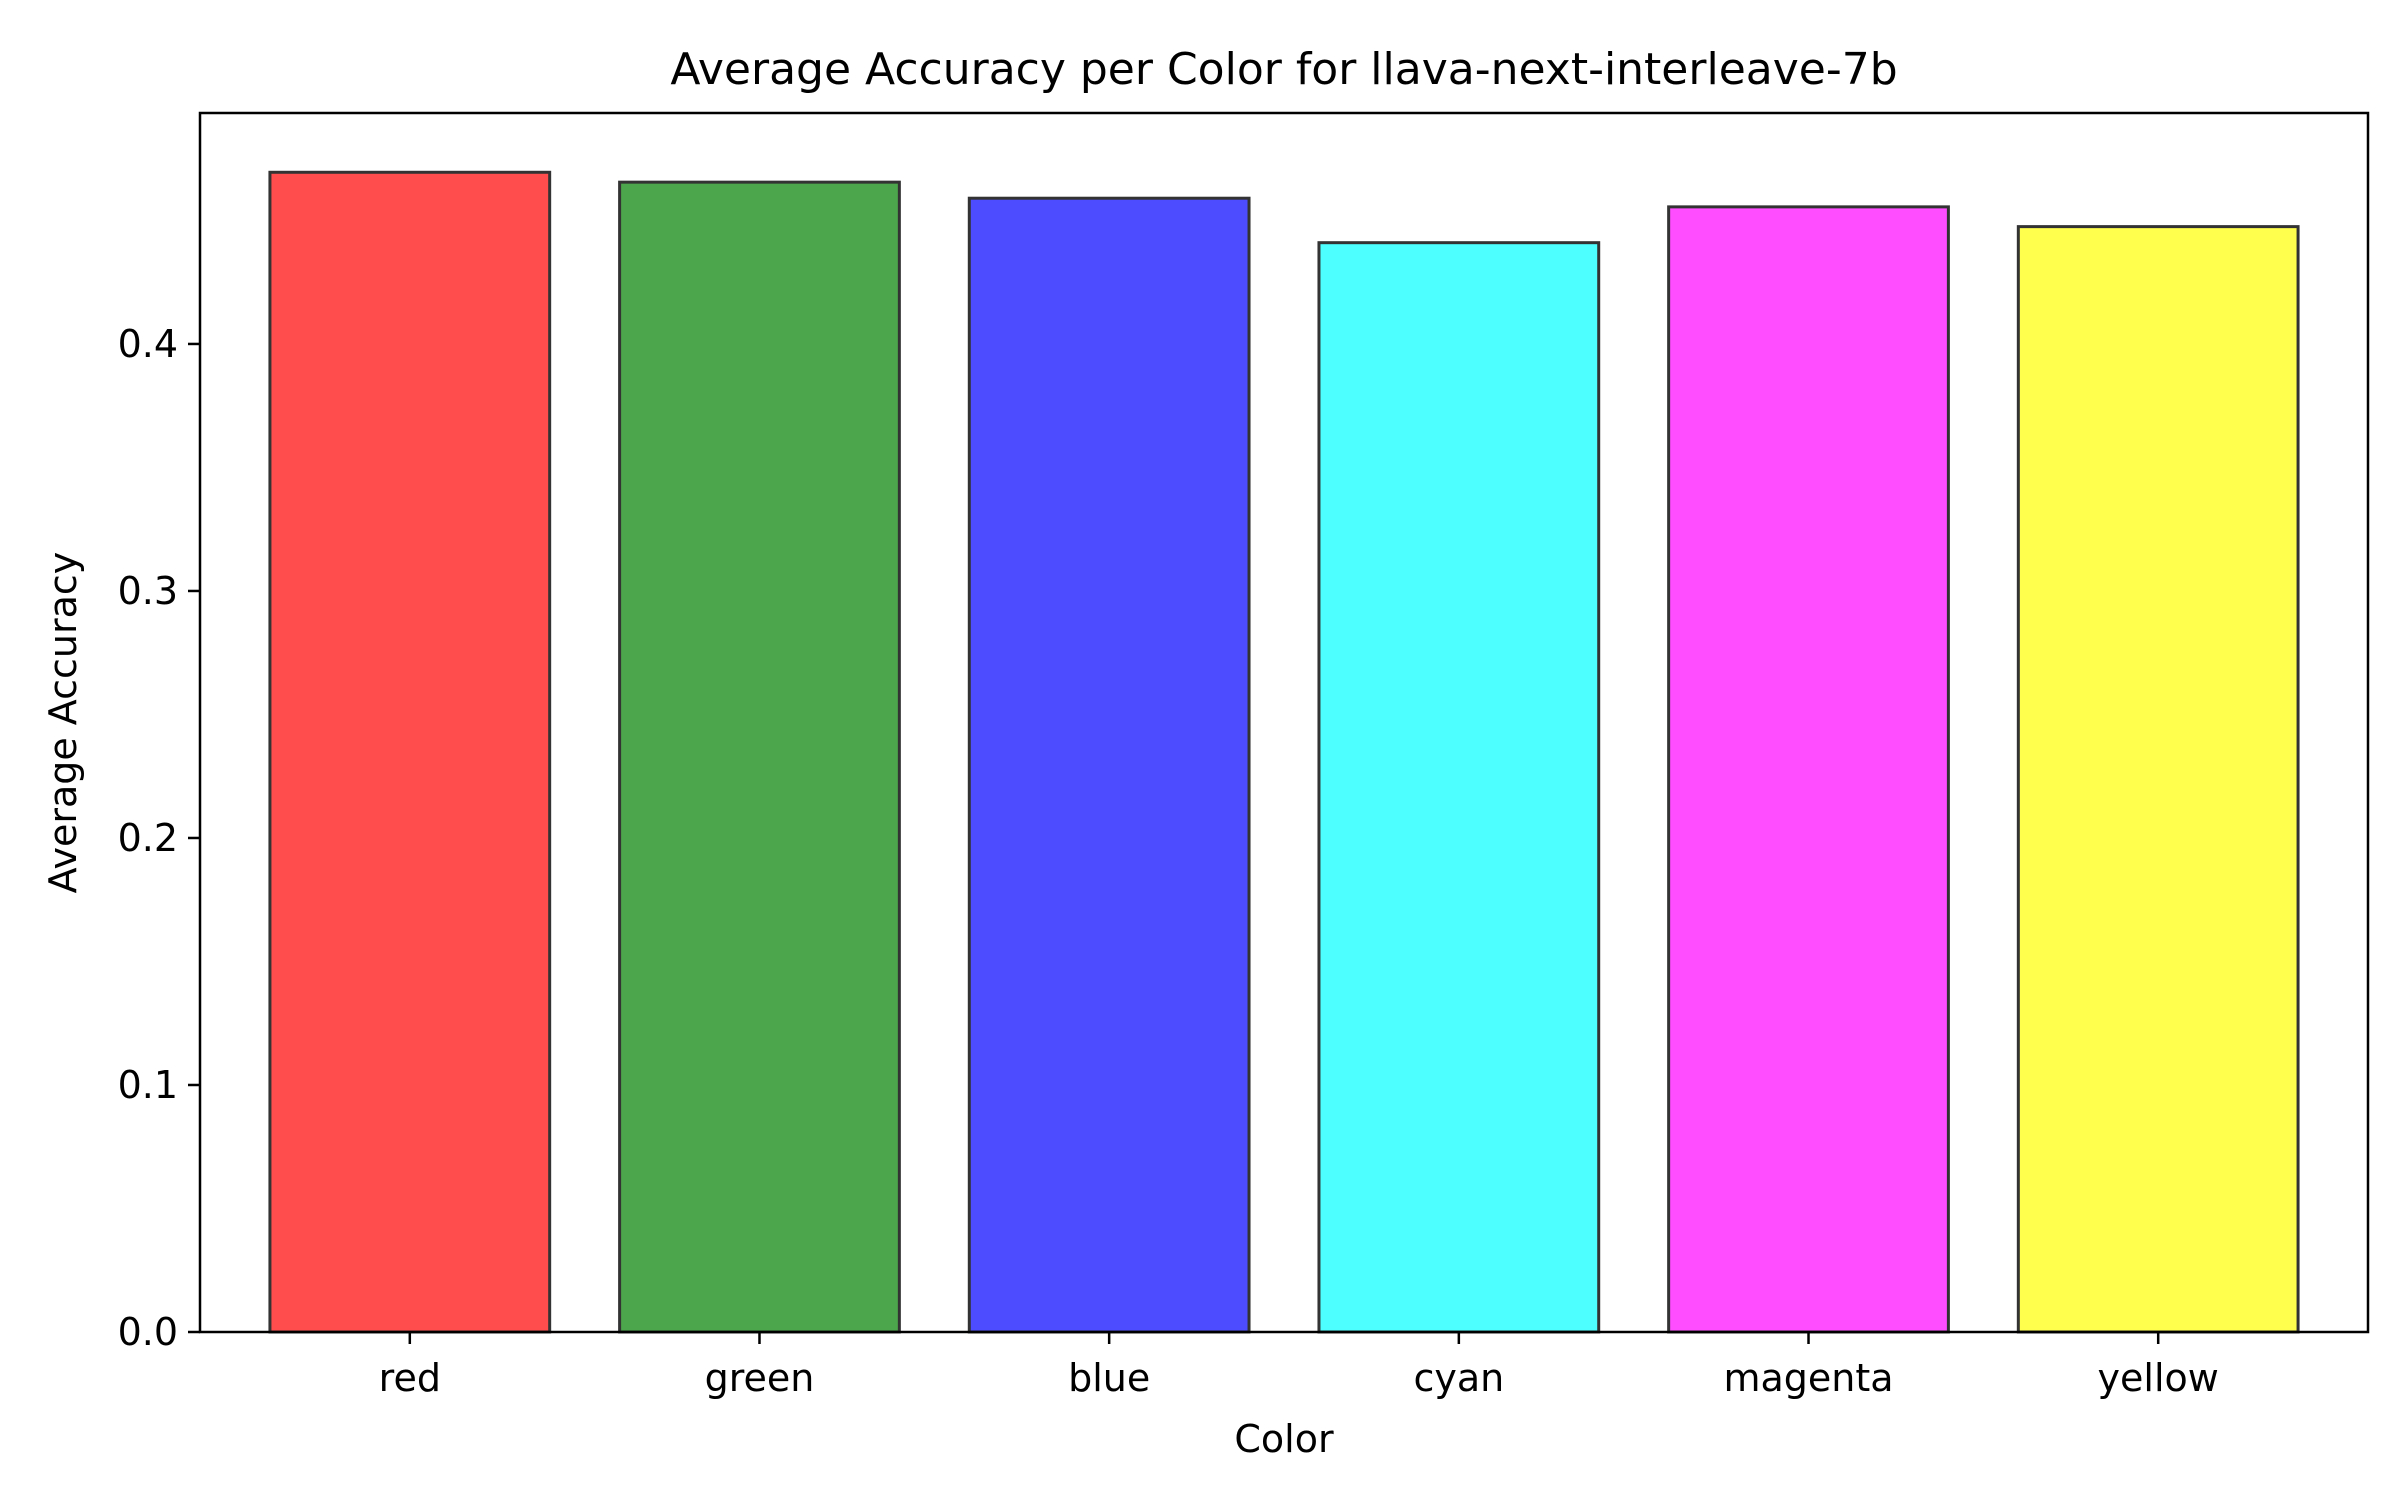  What do you see at coordinates (63, 723) in the screenshot?
I see `y-axis-label: Average Accuracy` at bounding box center [63, 723].